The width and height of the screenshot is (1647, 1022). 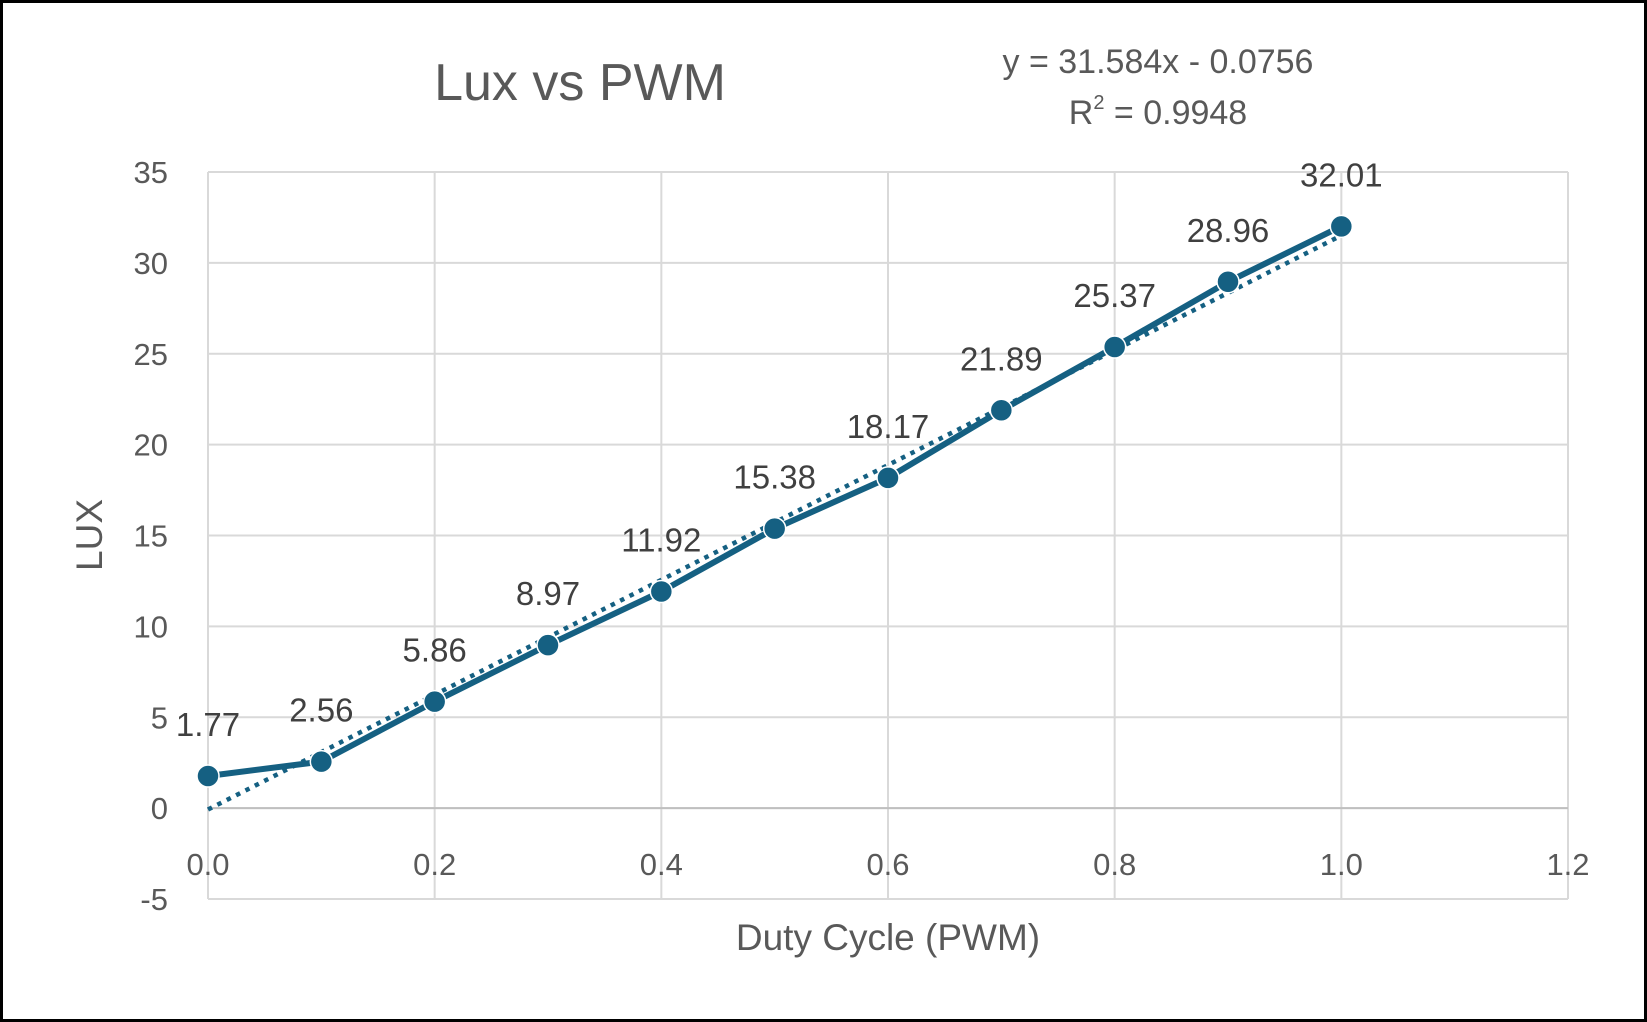 What do you see at coordinates (774, 477) in the screenshot?
I see `data-label: 15.38` at bounding box center [774, 477].